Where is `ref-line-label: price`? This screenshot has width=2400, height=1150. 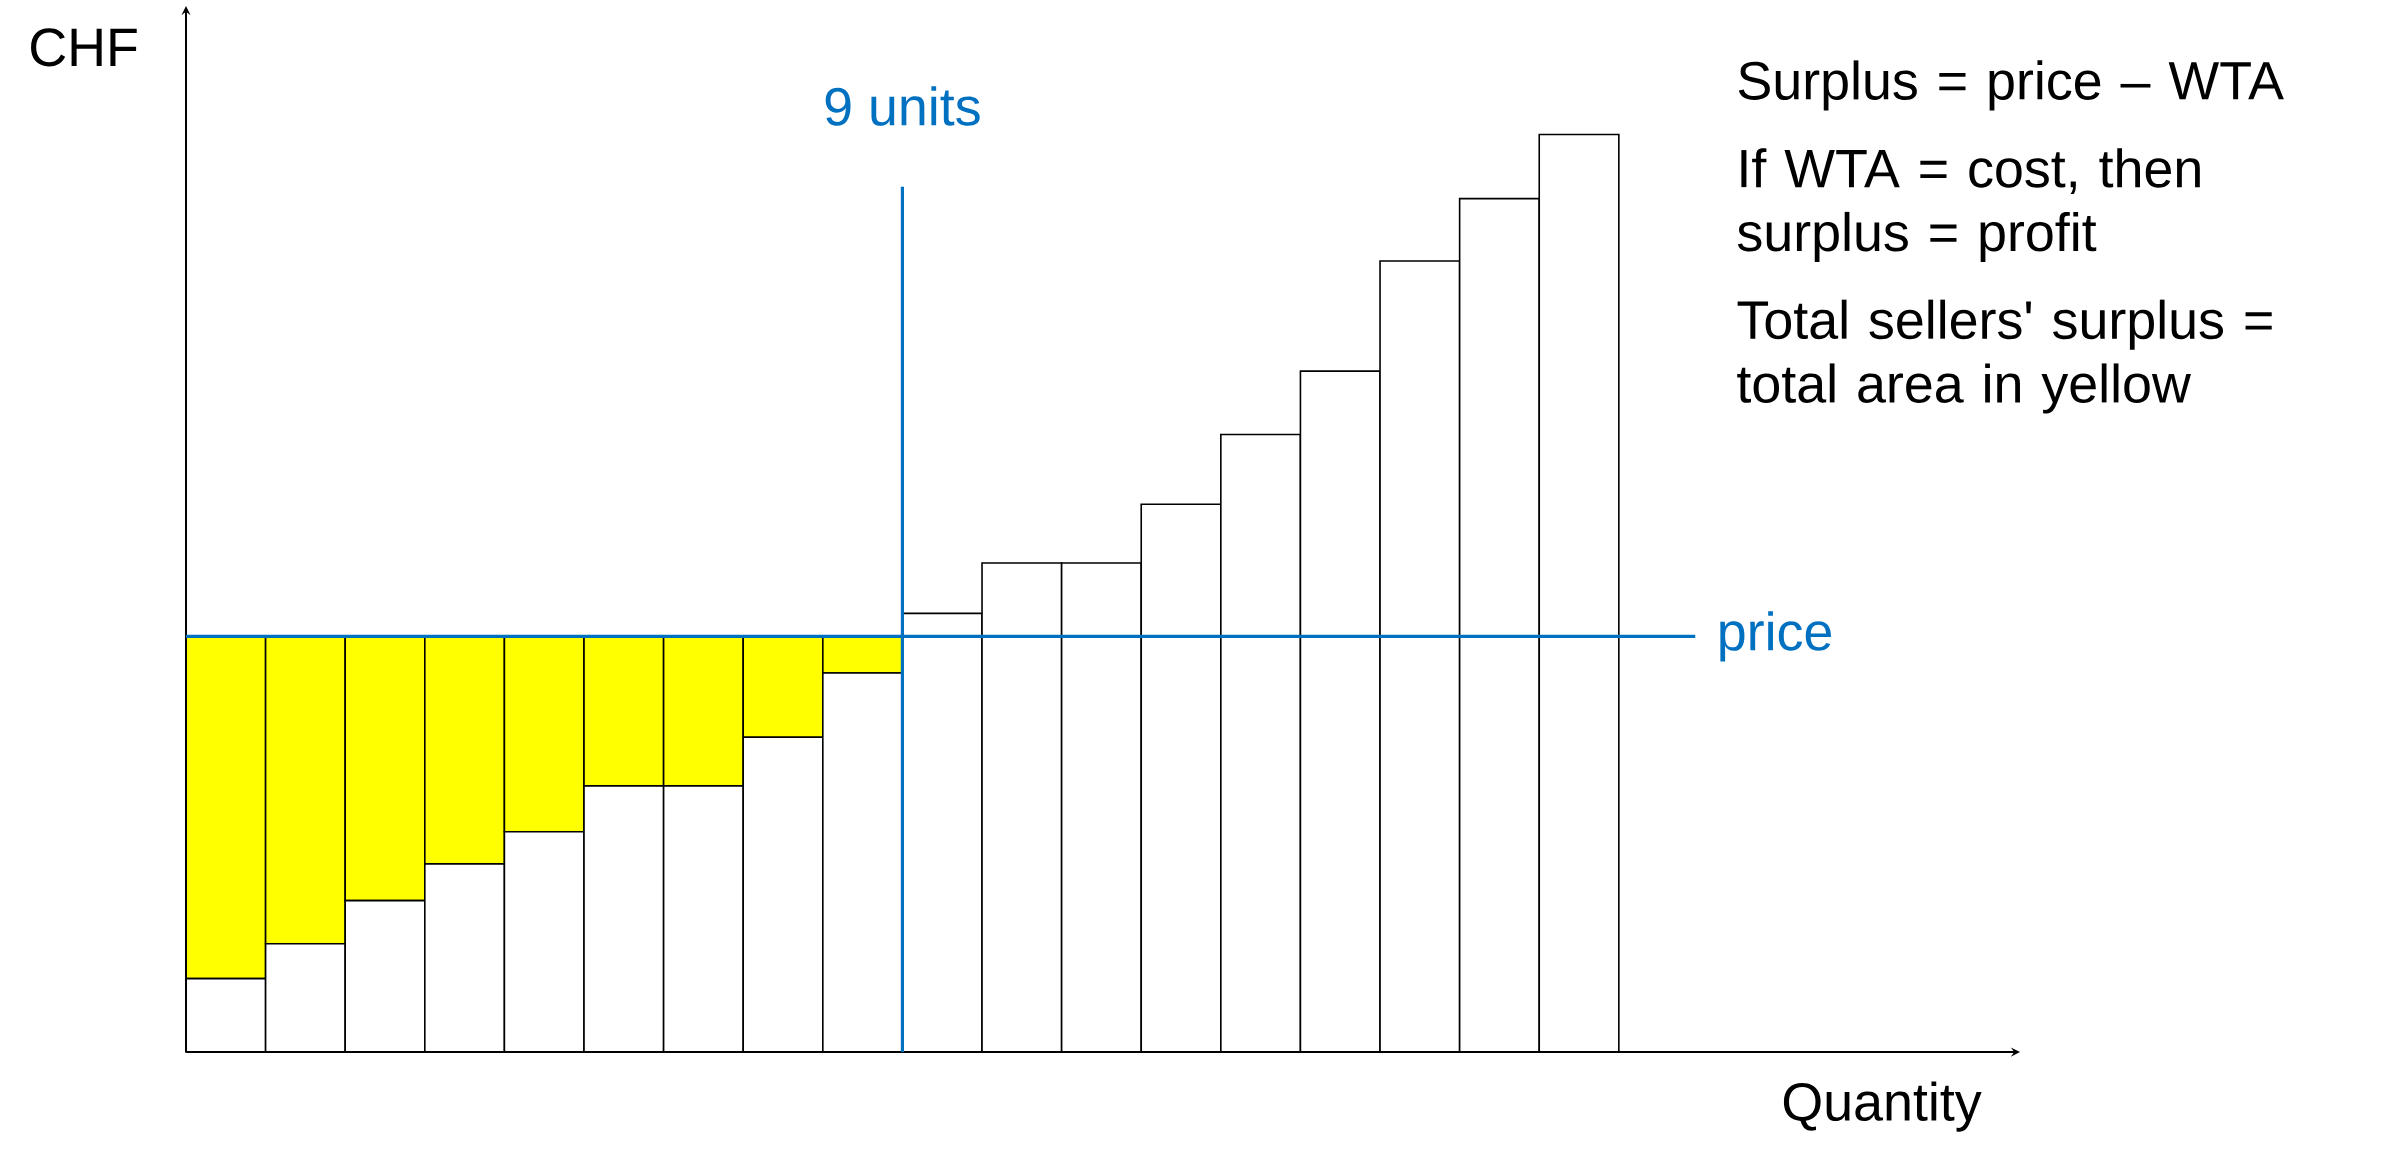 ref-line-label: price is located at coordinates (1775, 636).